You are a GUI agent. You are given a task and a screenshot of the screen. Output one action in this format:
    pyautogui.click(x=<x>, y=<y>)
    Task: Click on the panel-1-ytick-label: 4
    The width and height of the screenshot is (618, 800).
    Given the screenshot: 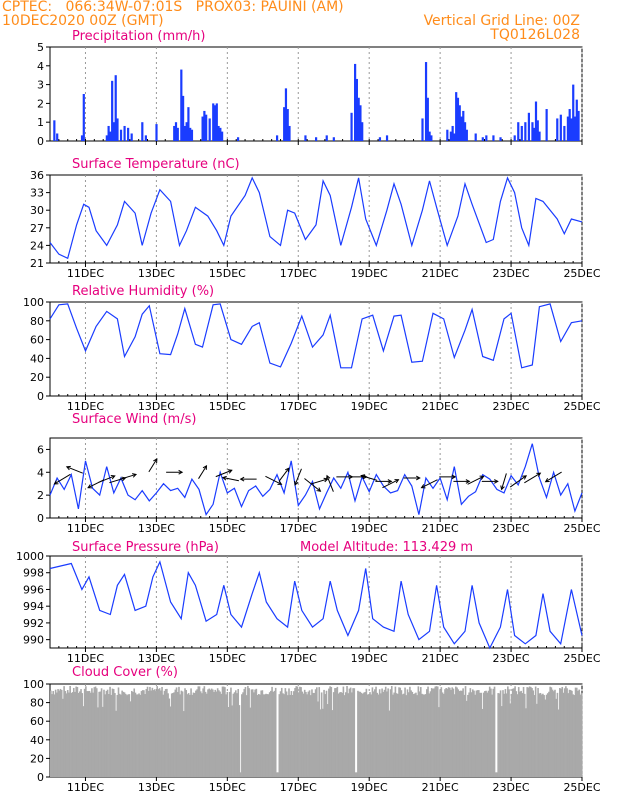 What is the action you would take?
    pyautogui.click(x=40, y=66)
    